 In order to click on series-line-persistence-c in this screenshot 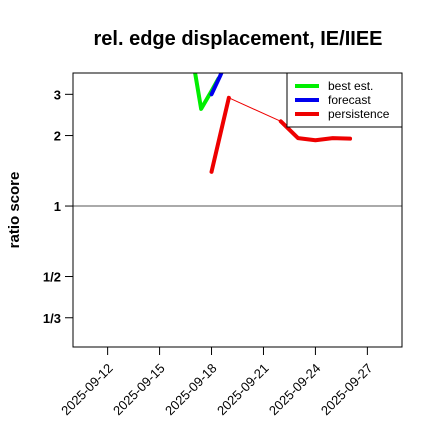, I will do `click(315, 131)`.